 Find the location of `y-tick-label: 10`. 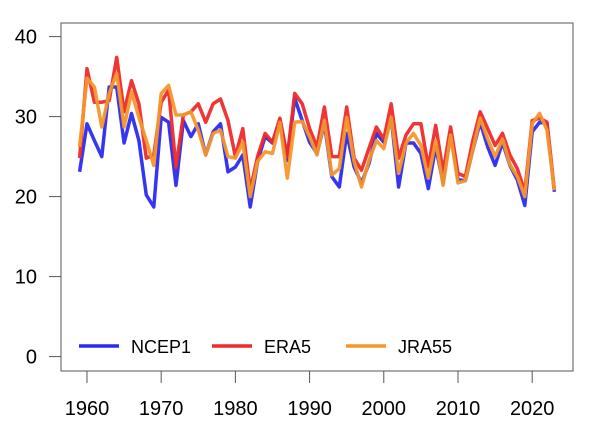

y-tick-label: 10 is located at coordinates (26, 278).